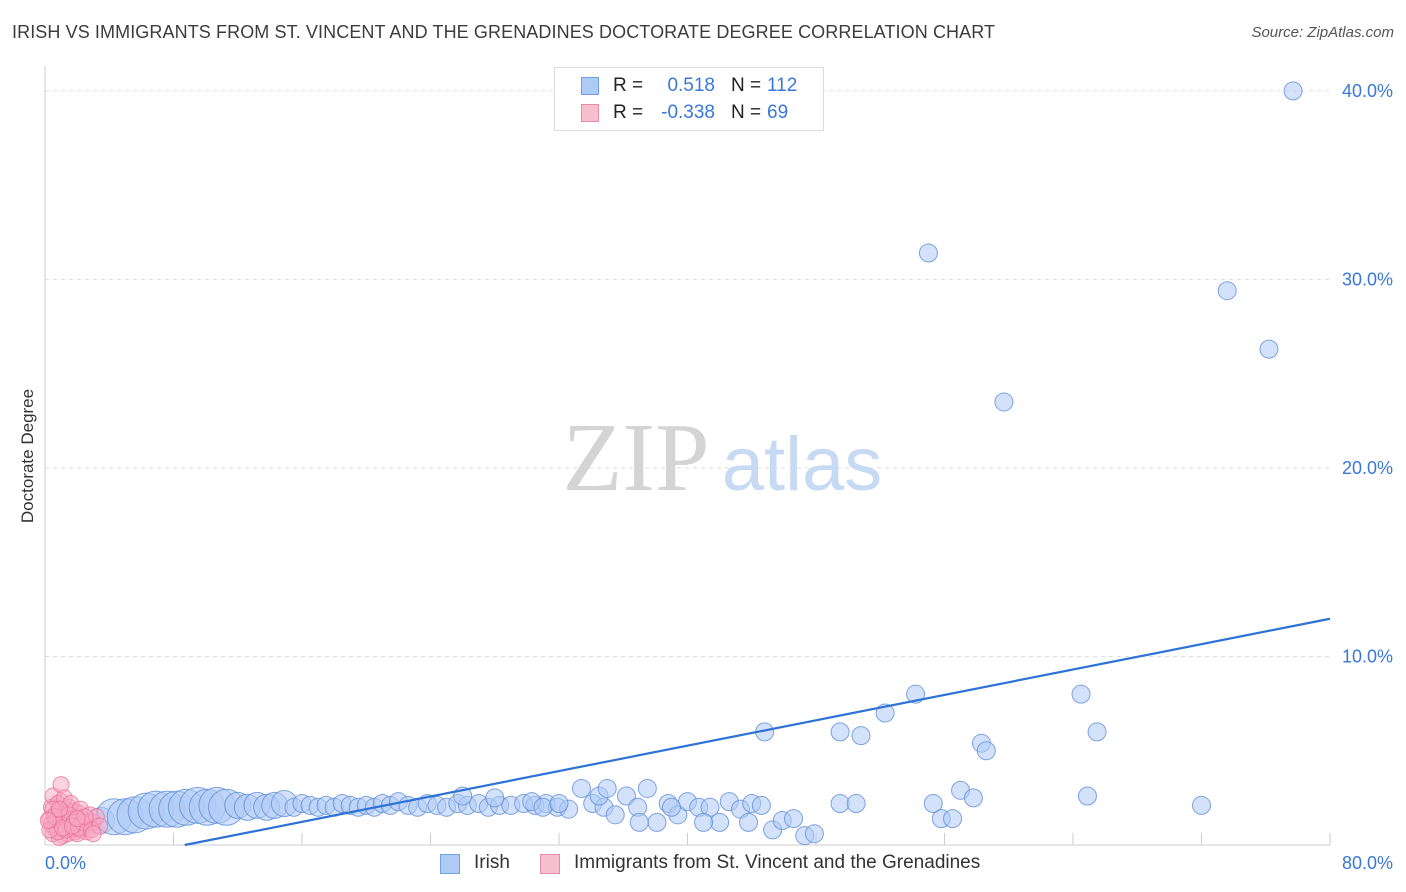  What do you see at coordinates (1367, 863) in the screenshot?
I see `x-tick-label-max: 80.0%` at bounding box center [1367, 863].